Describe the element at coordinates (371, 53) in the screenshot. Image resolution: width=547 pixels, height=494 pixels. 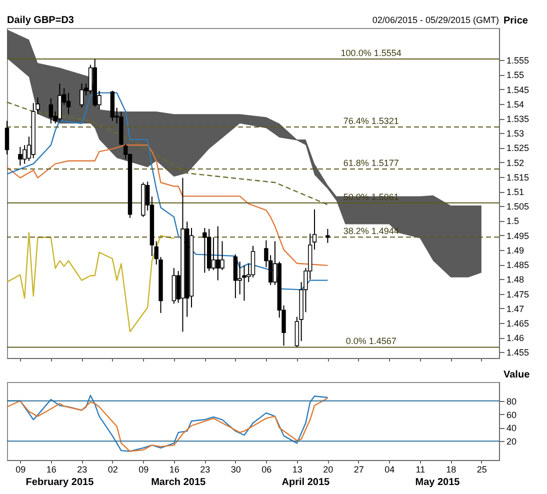
I see `ref-line-label: 100.0% 1.5554` at that location.